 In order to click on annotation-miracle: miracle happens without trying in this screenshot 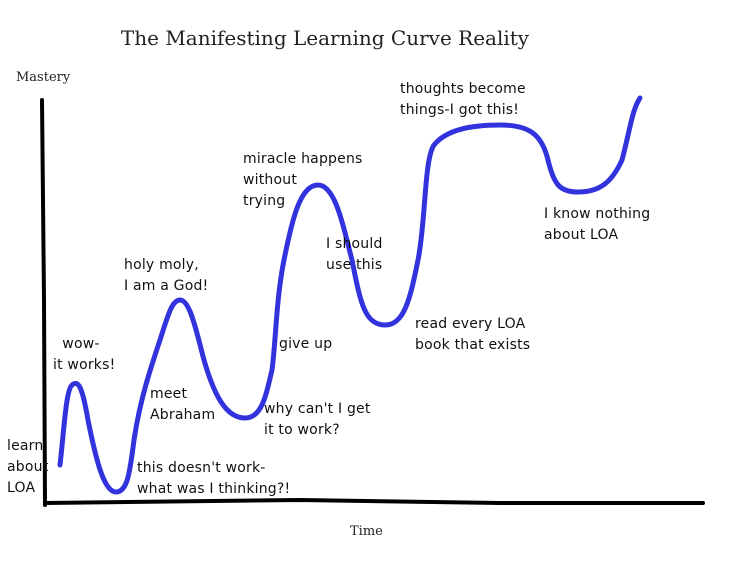, I will do `click(303, 180)`.